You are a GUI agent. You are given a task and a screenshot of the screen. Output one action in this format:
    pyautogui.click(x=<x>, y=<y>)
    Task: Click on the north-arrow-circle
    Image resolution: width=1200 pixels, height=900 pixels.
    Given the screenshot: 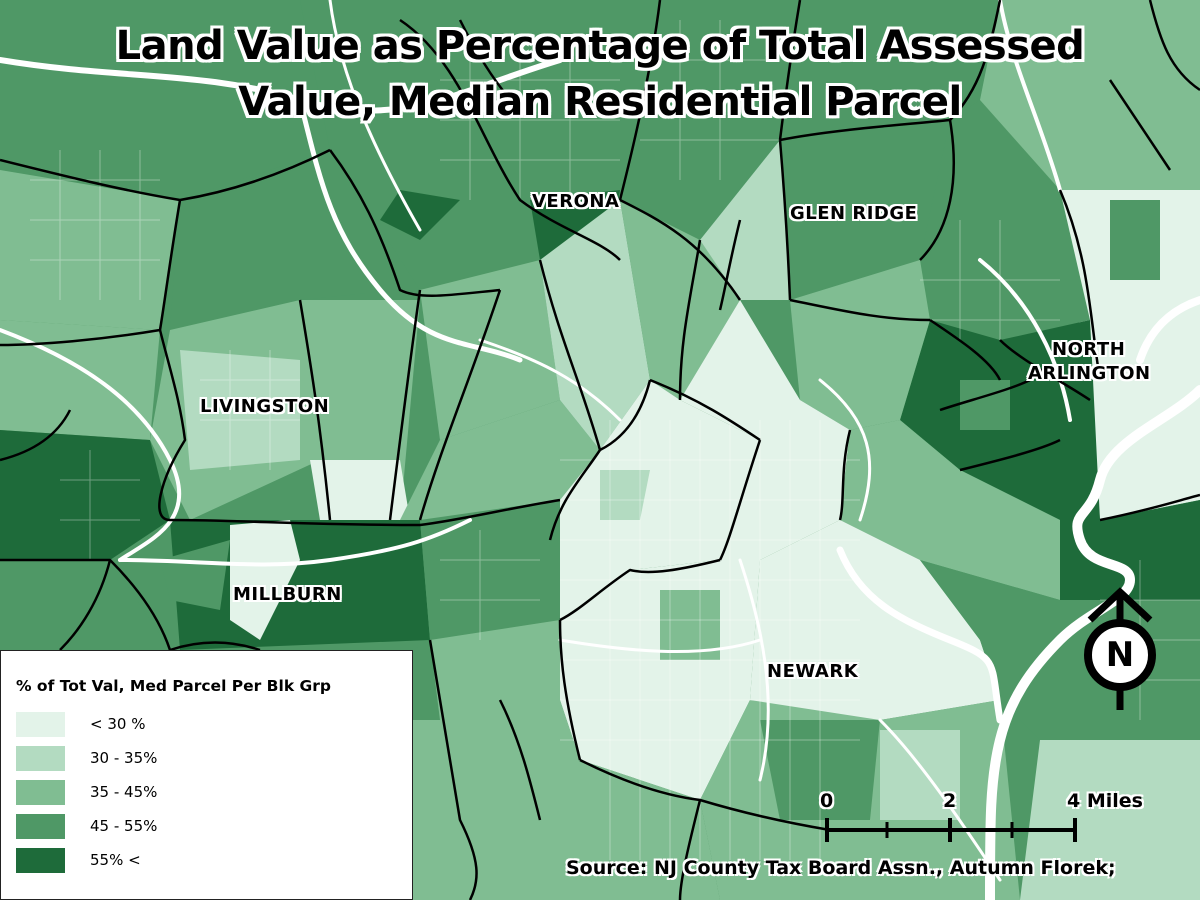 What is the action you would take?
    pyautogui.click(x=1120, y=655)
    